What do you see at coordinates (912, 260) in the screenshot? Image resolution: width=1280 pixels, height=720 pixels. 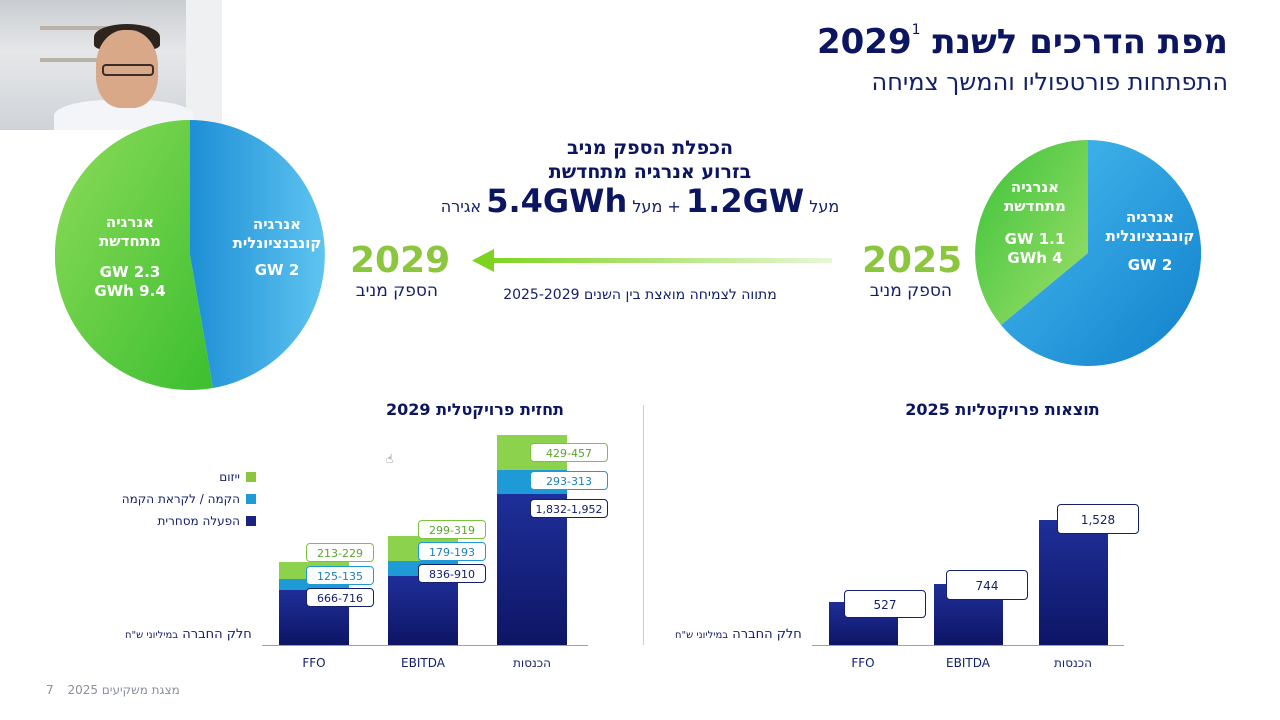 I see `year-2025: 2025` at bounding box center [912, 260].